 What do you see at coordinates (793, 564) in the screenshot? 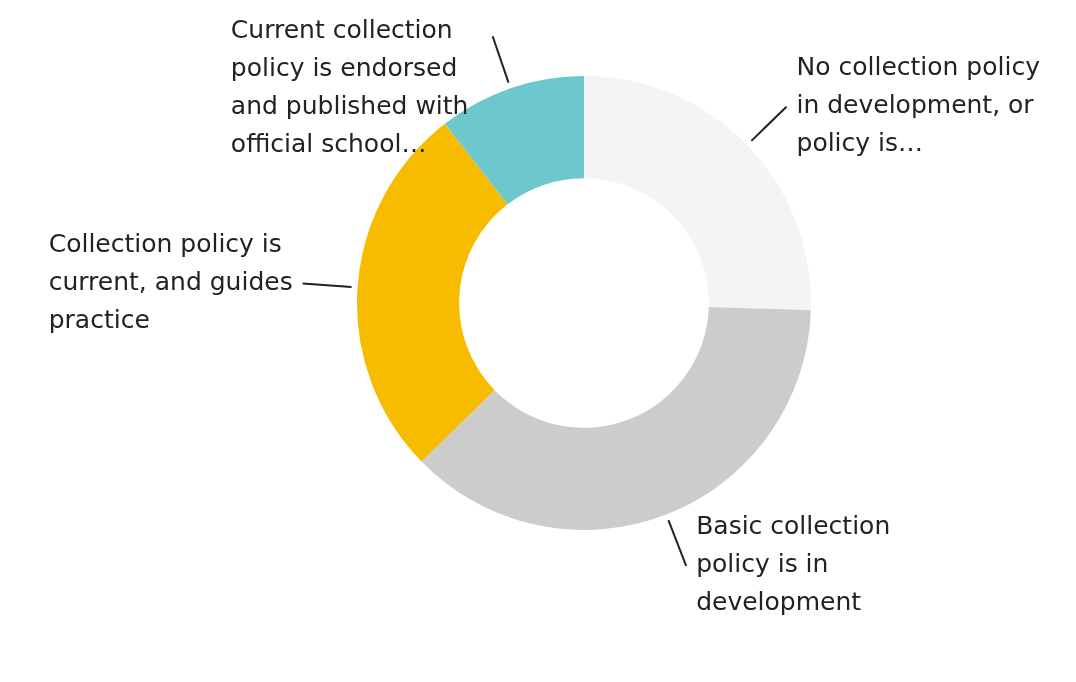
I see `slice-label: Basic collection policy is in development` at bounding box center [793, 564].